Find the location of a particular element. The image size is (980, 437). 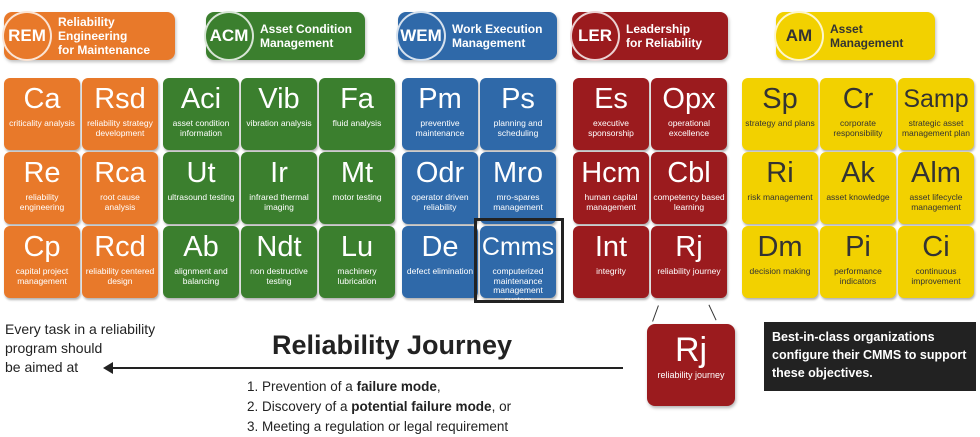

tile-lu: Lu machinery lubrication is located at coordinates (357, 262).